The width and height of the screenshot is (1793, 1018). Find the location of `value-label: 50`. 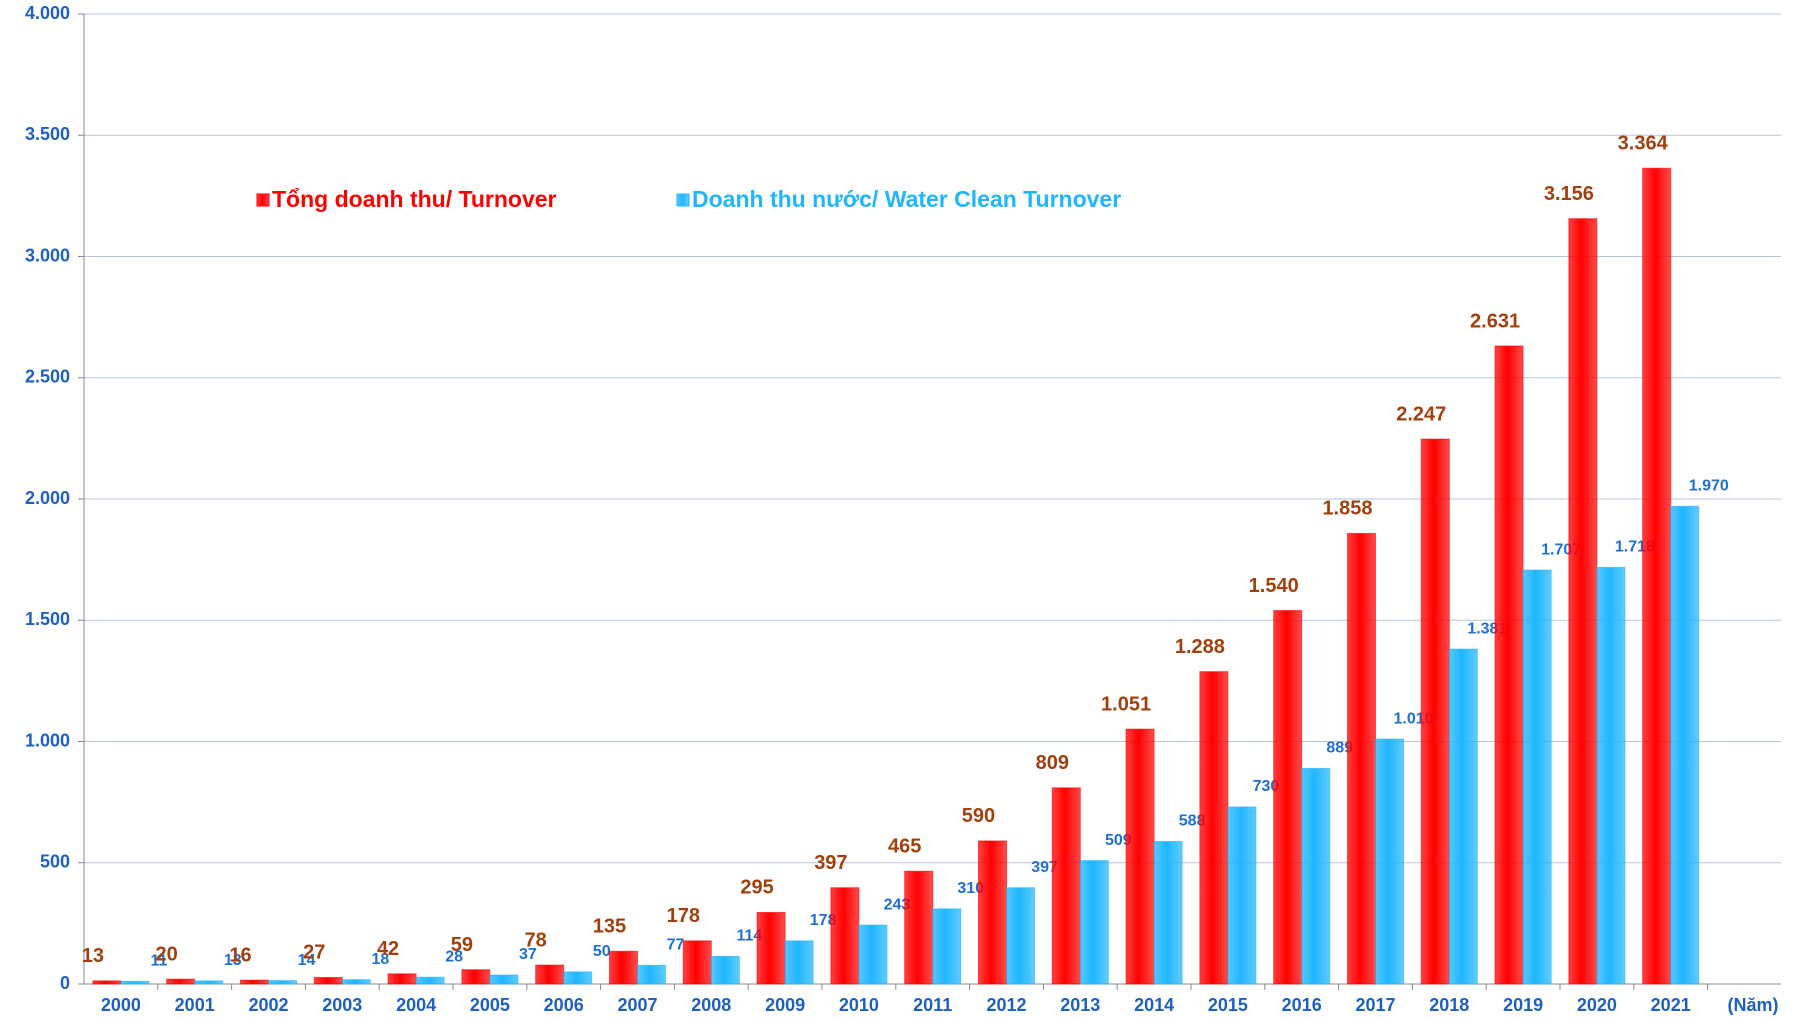

value-label: 50 is located at coordinates (602, 951).